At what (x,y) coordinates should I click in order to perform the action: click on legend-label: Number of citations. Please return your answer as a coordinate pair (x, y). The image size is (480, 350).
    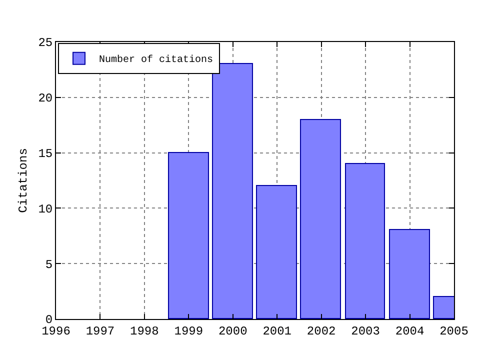
    Looking at the image, I should click on (156, 60).